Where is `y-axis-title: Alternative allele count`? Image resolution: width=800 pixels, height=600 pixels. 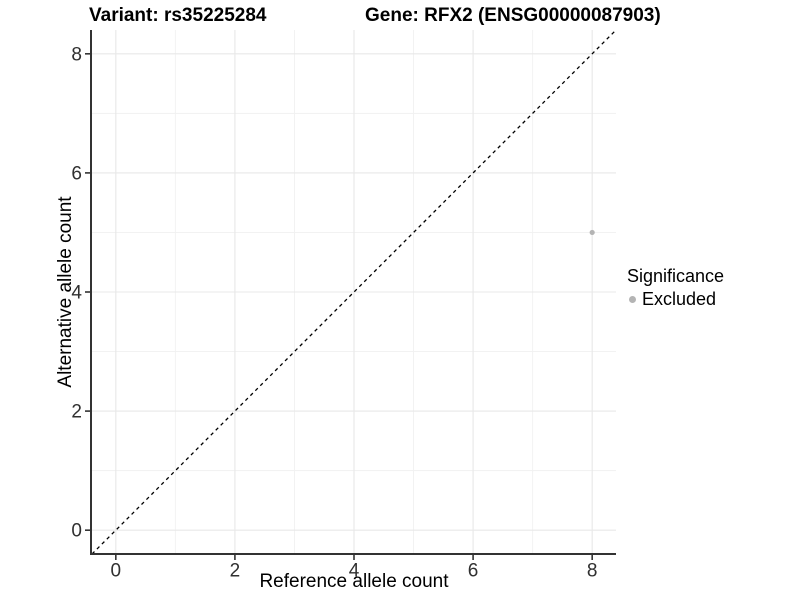 y-axis-title: Alternative allele count is located at coordinates (65, 292).